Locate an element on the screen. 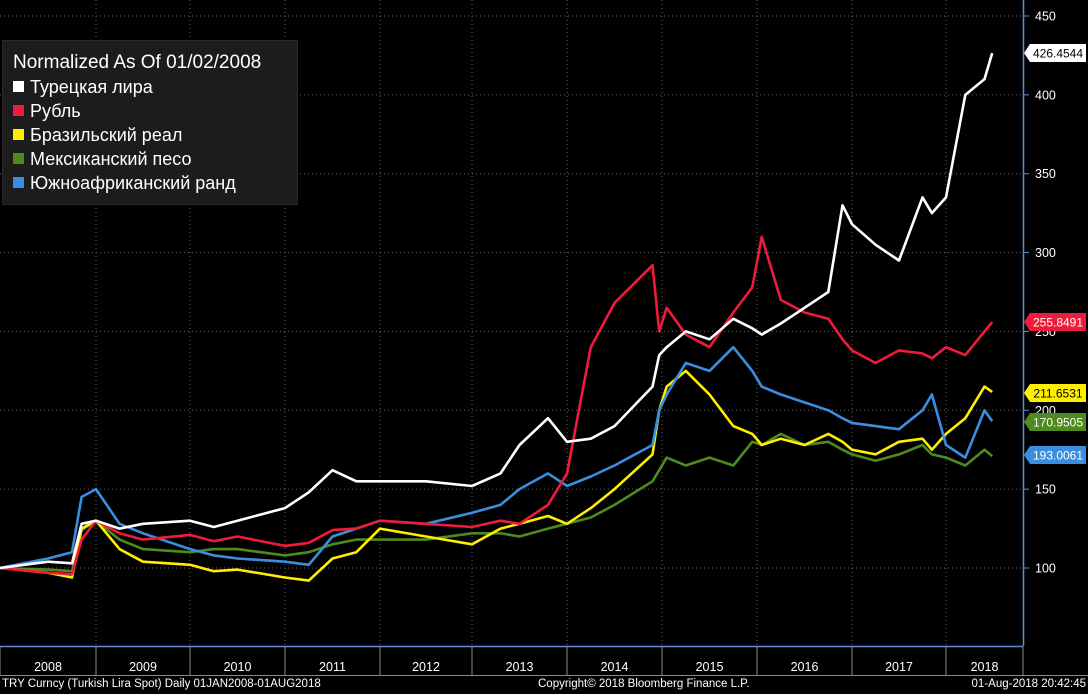  last-value-label: 255.8491 is located at coordinates (1058, 323).